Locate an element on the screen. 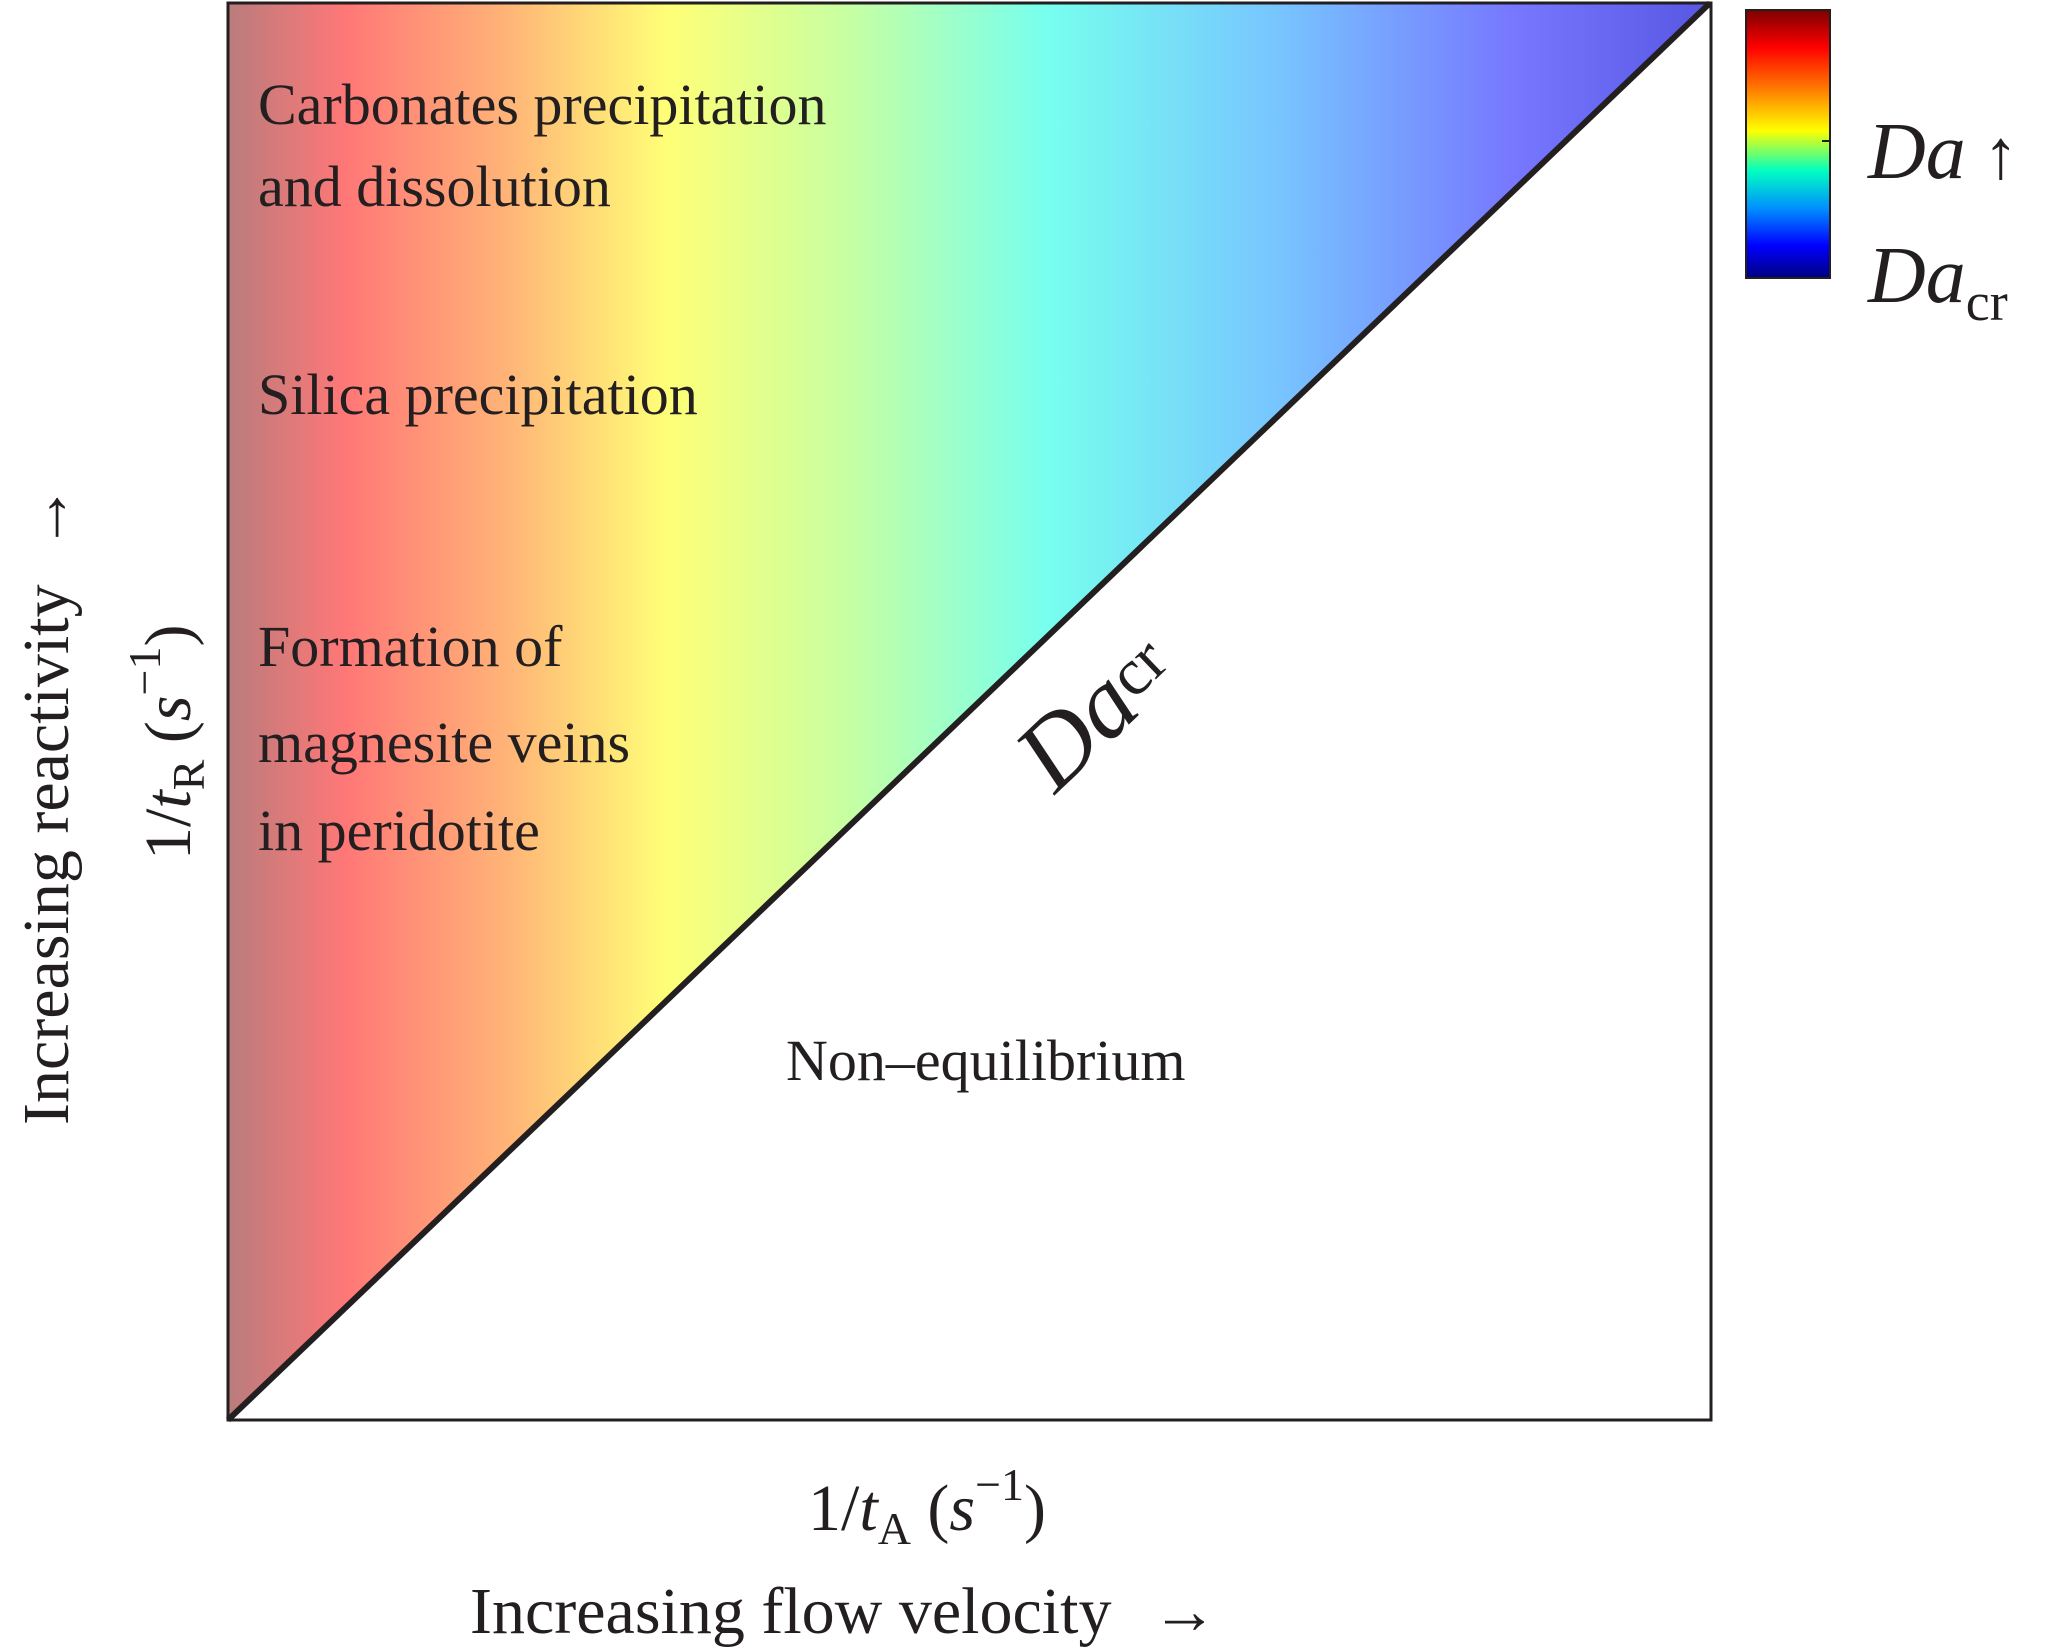 This screenshot has height=1650, width=2067. region-silica-line-1: Silica precipitation is located at coordinates (478, 394).